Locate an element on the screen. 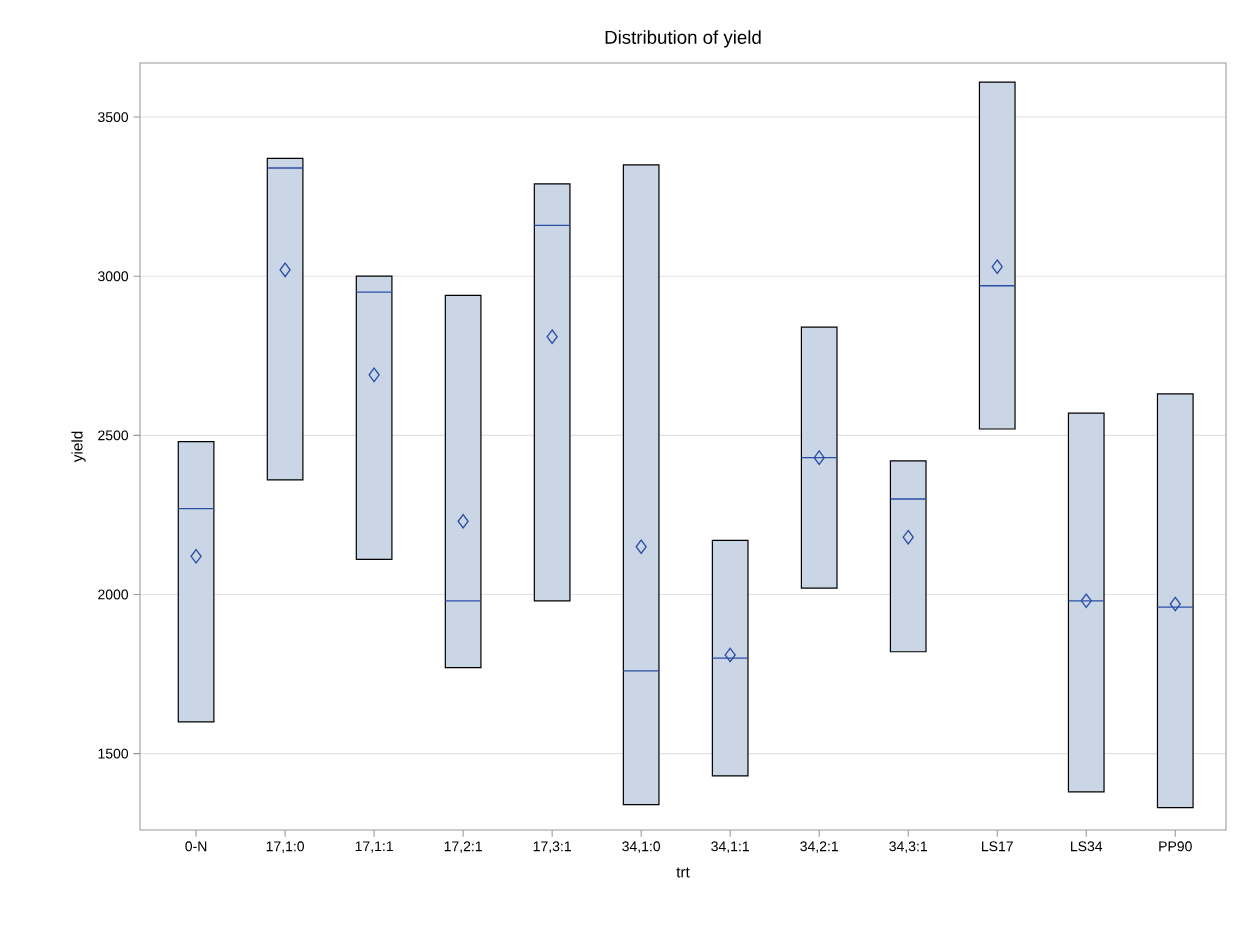 This screenshot has width=1247, height=934. x-tick-label: 17,1:1 is located at coordinates (374, 847).